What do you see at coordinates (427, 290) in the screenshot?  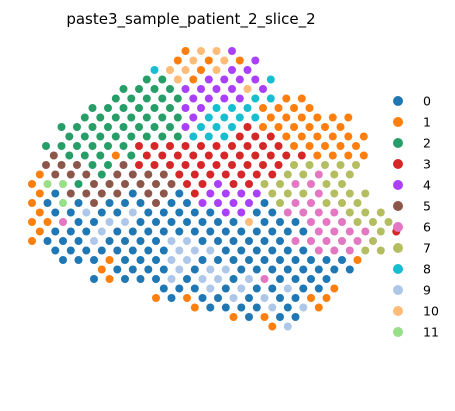 I see `legend-label-9: 9` at bounding box center [427, 290].